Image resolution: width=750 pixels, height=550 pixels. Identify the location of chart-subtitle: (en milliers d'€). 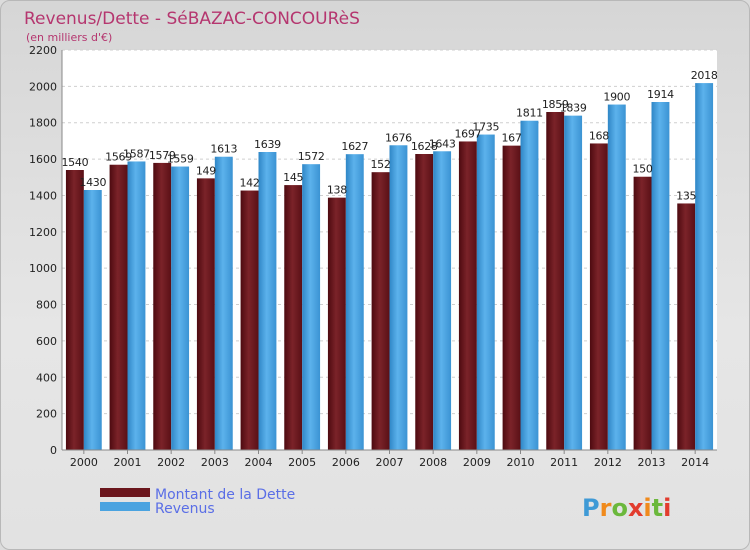
(69, 37).